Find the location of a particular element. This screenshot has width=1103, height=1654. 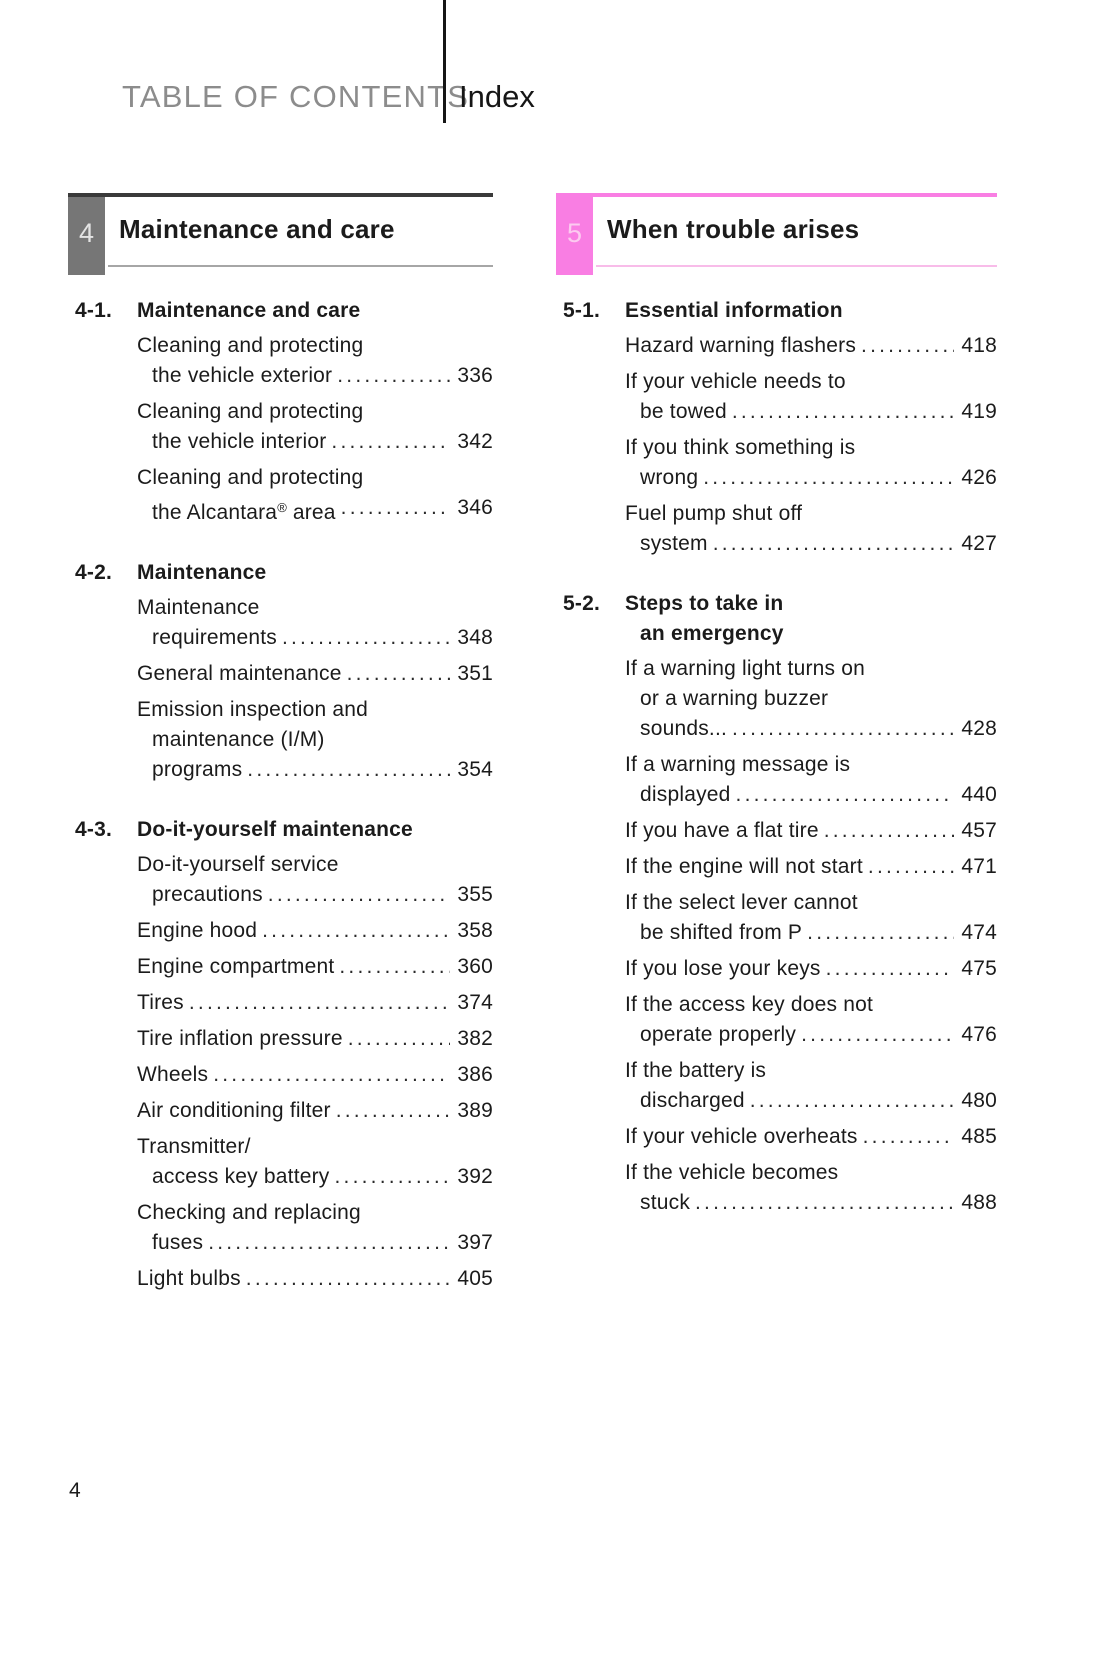

toc-entry: Light bulbs 405 is located at coordinates (315, 1279).